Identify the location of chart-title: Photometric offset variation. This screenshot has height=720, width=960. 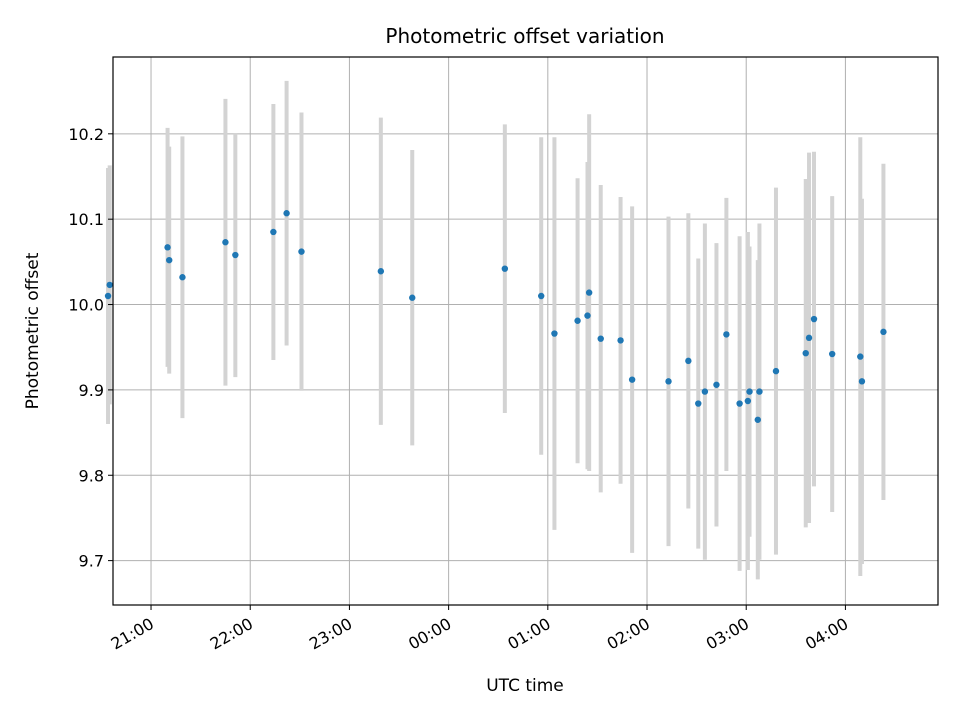
(524, 36).